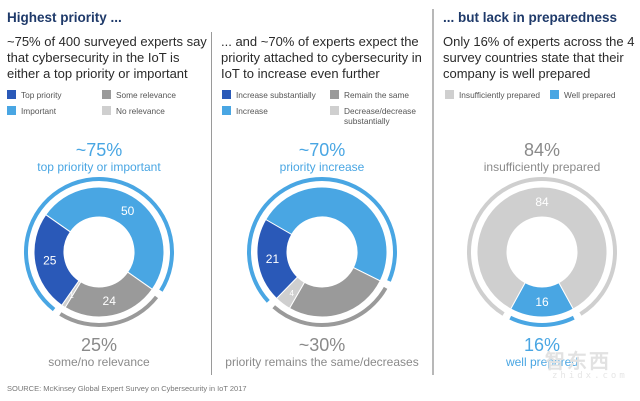  I want to click on legend-item: Remain the same, so click(369, 95).